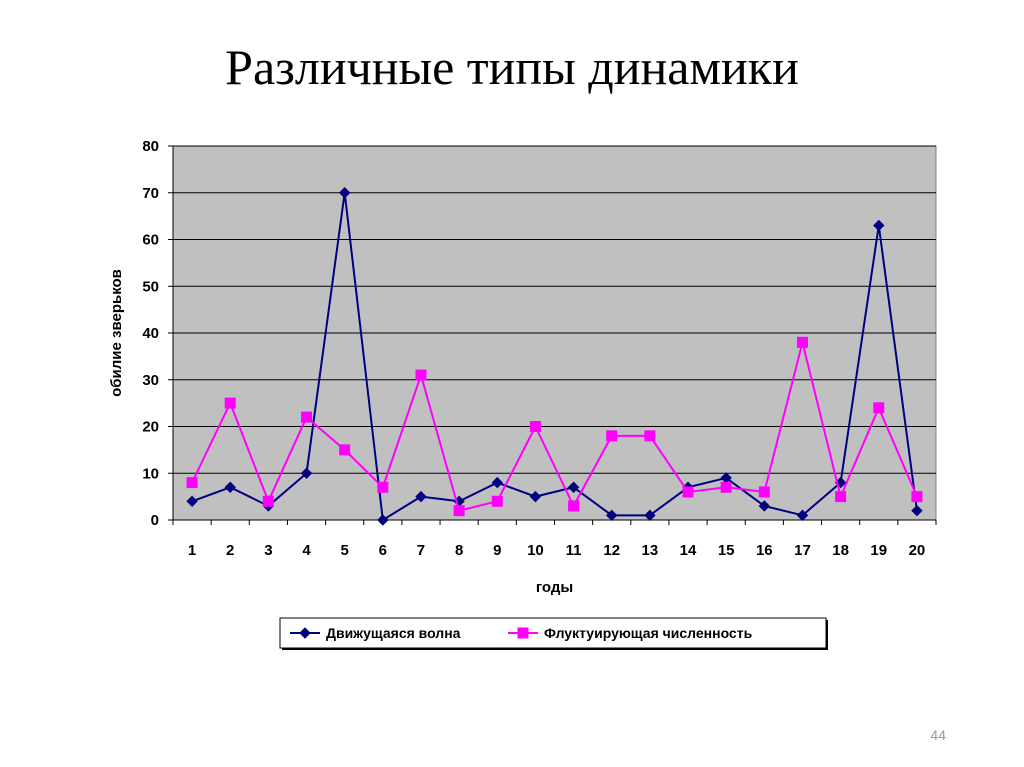  I want to click on y-tick-labels: 0 10 20 30 40 50 60 70 80, so click(150, 333).